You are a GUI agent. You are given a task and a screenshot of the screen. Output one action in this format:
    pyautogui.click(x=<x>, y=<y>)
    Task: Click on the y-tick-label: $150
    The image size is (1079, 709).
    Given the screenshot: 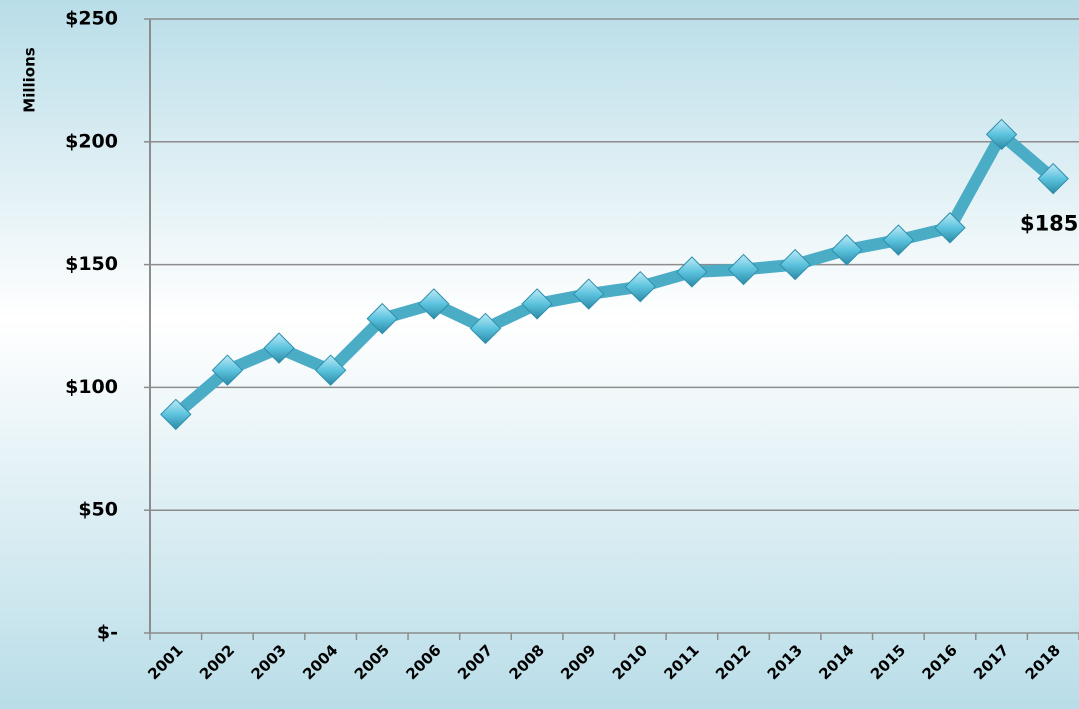 What is the action you would take?
    pyautogui.click(x=91, y=264)
    